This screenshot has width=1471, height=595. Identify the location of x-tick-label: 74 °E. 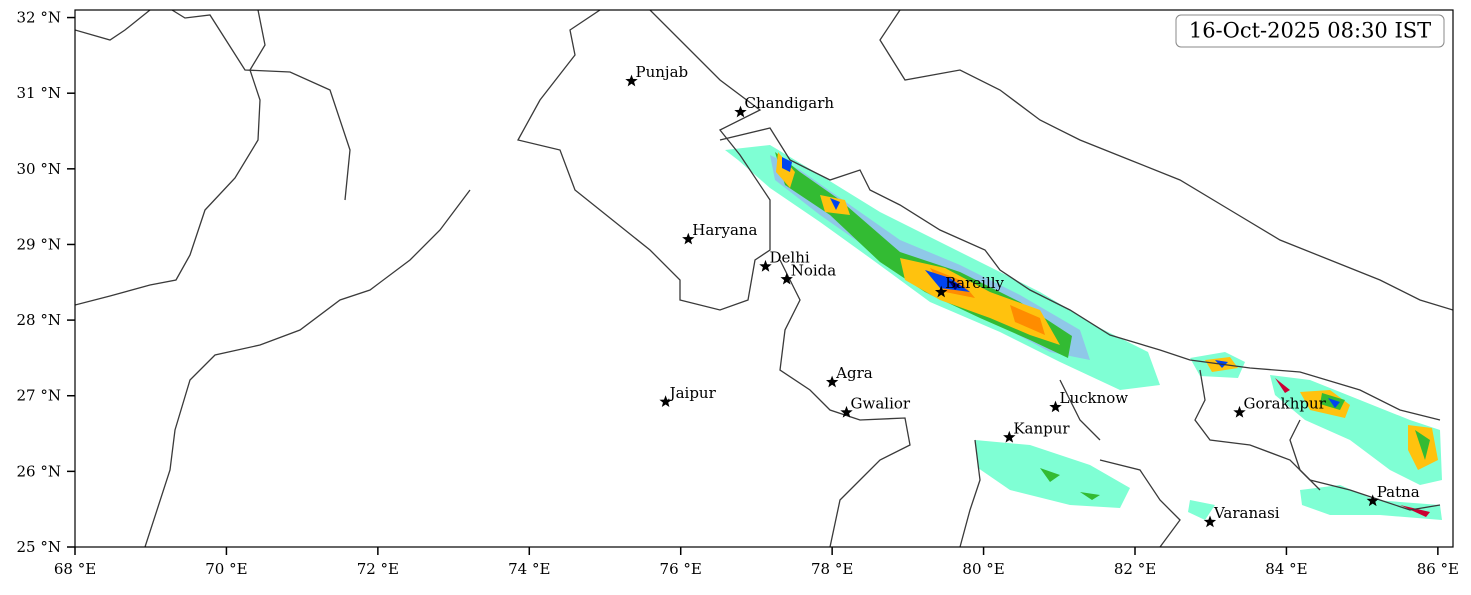
(529, 569).